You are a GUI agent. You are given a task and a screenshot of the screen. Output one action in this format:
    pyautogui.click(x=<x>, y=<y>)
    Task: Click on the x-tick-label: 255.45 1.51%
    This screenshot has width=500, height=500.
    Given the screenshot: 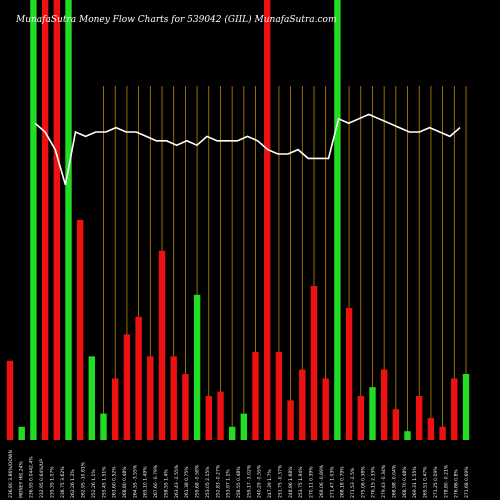 What is the action you would take?
    pyautogui.click(x=104, y=482)
    